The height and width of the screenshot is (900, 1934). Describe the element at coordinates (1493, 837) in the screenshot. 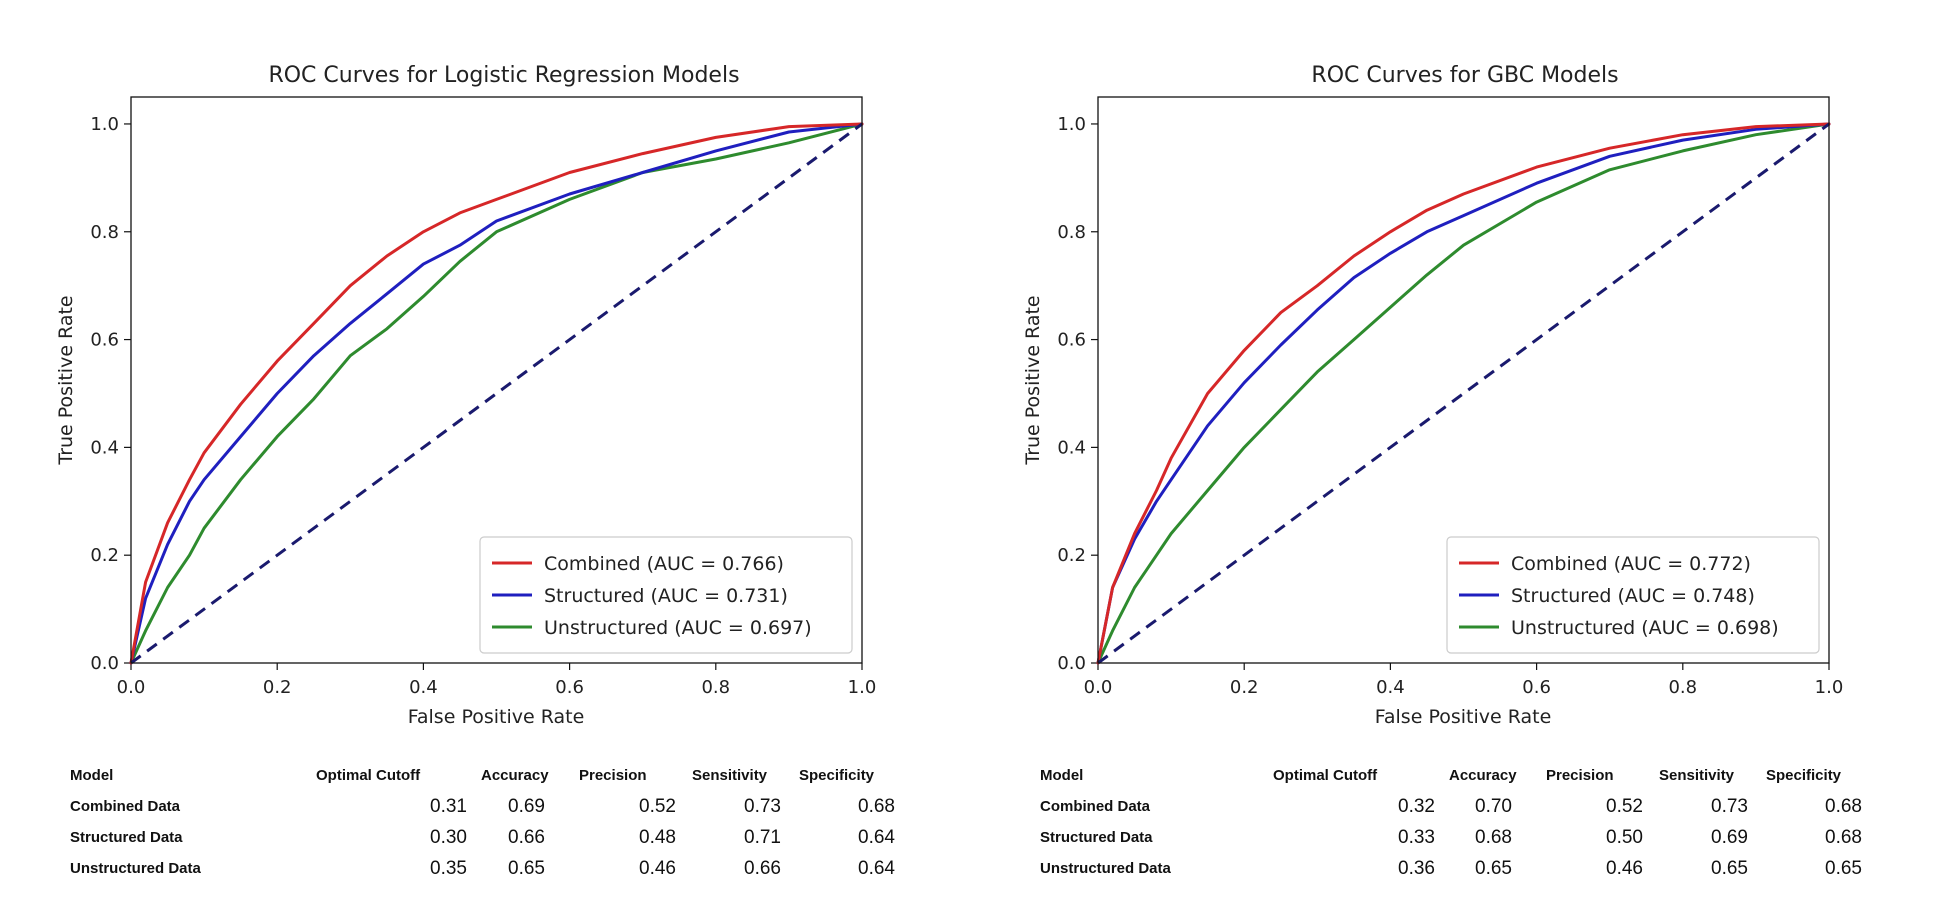

I see `cell-accuracy: 0.68` at that location.